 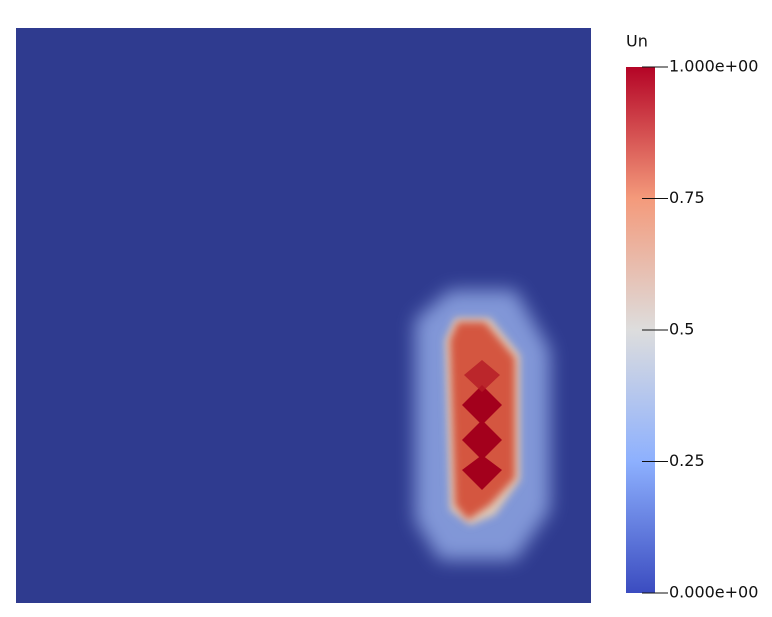 What do you see at coordinates (687, 460) in the screenshot?
I see `tick-label: 0.25` at bounding box center [687, 460].